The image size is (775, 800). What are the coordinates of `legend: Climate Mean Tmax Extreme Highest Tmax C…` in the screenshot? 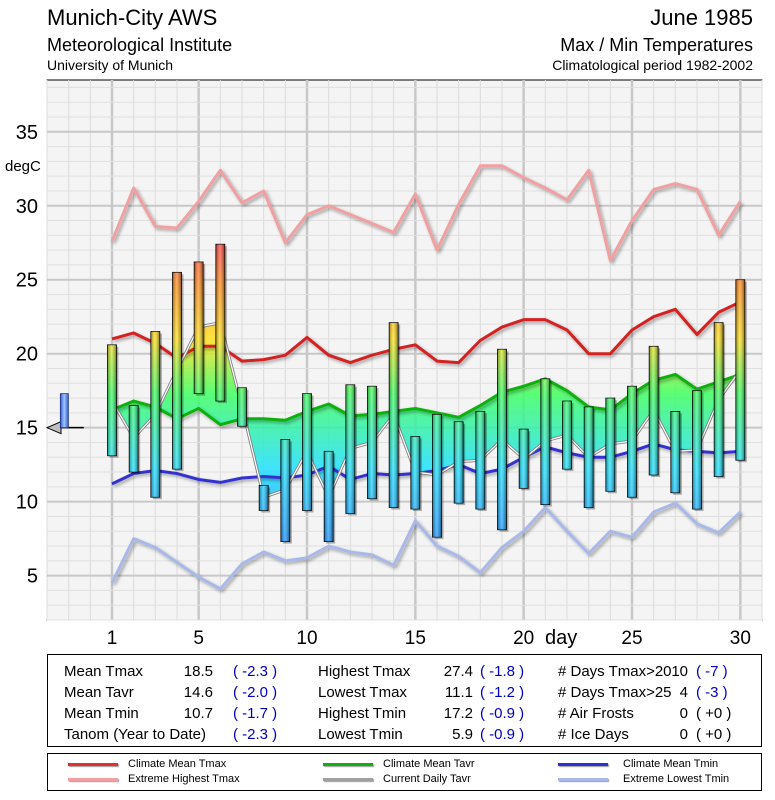 It's located at (404, 772).